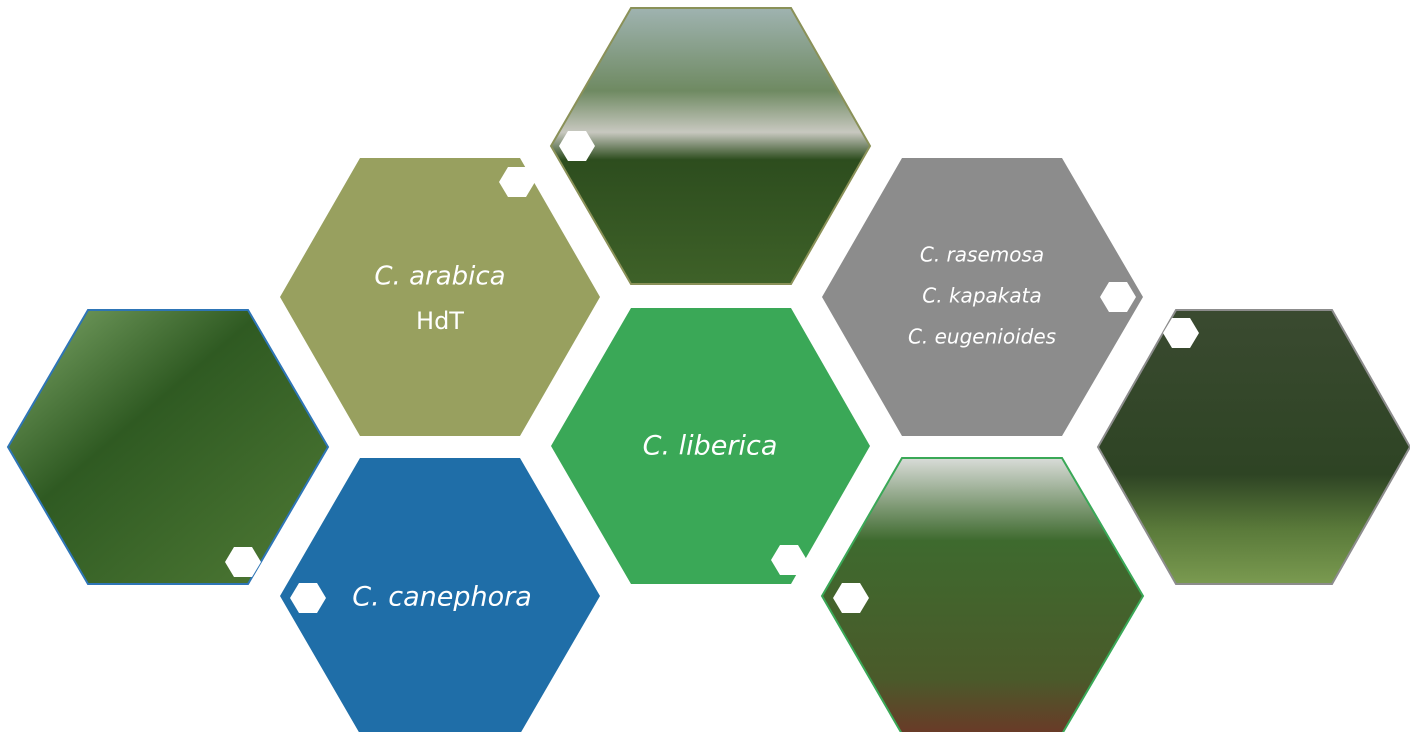  Describe the element at coordinates (440, 321) in the screenshot. I see `species-label: HdT` at that location.